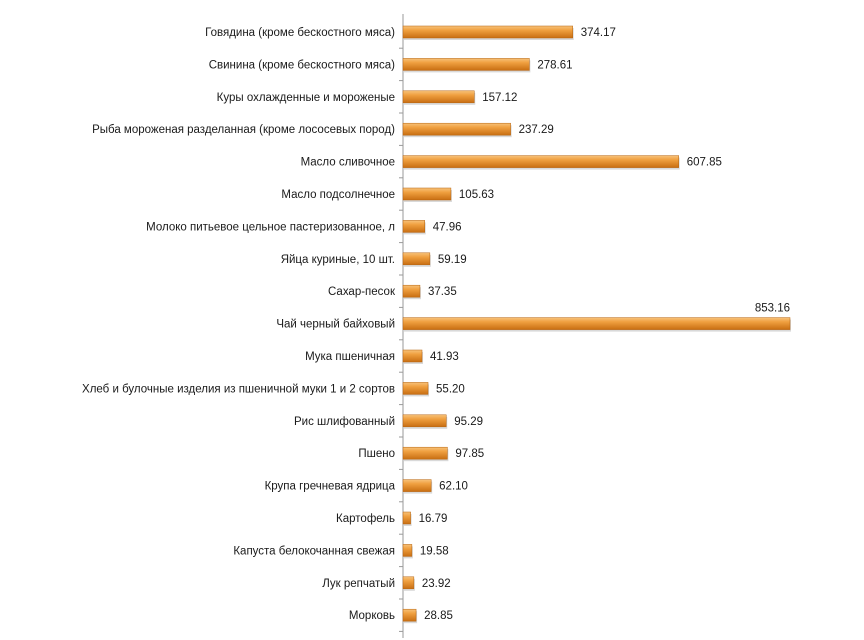 Image resolution: width=864 pixels, height=640 pixels. What do you see at coordinates (338, 195) in the screenshot?
I see `category-label: Масло подсолнечное` at bounding box center [338, 195].